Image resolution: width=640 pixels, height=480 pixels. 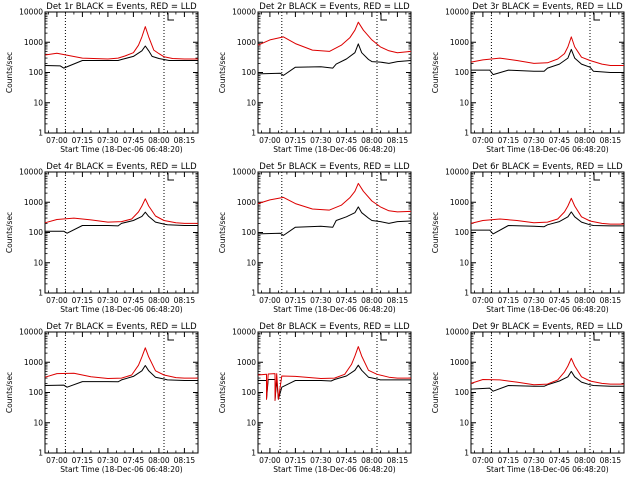 I want to click on chart-title: Det 8r BLACK = Events, RED = LLD, so click(x=334, y=327).